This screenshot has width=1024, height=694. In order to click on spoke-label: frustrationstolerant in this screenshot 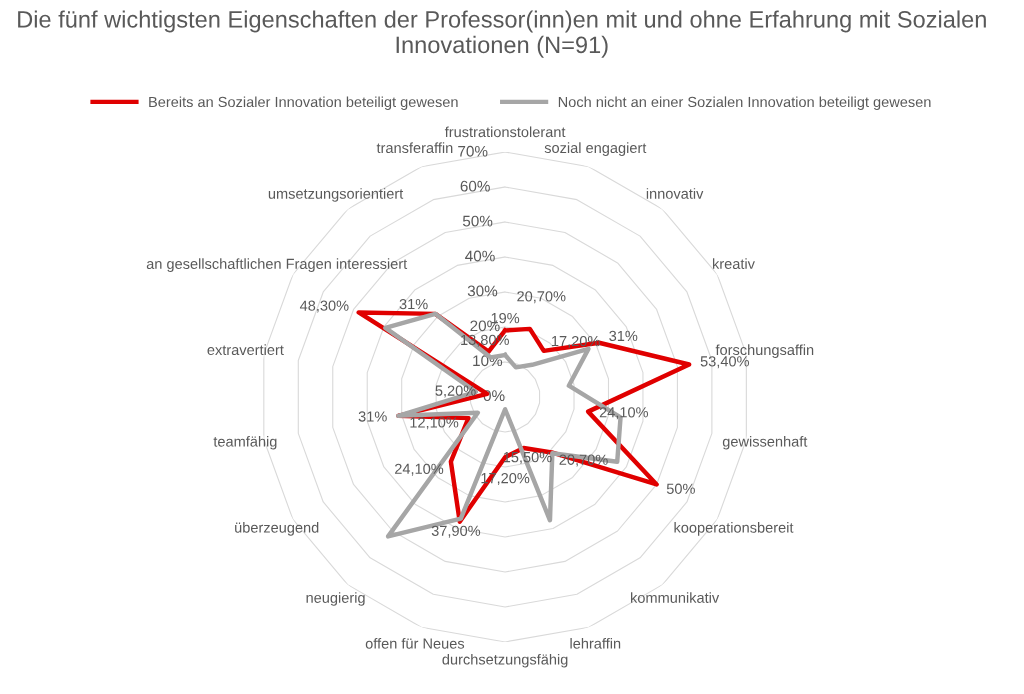, I will do `click(505, 132)`.